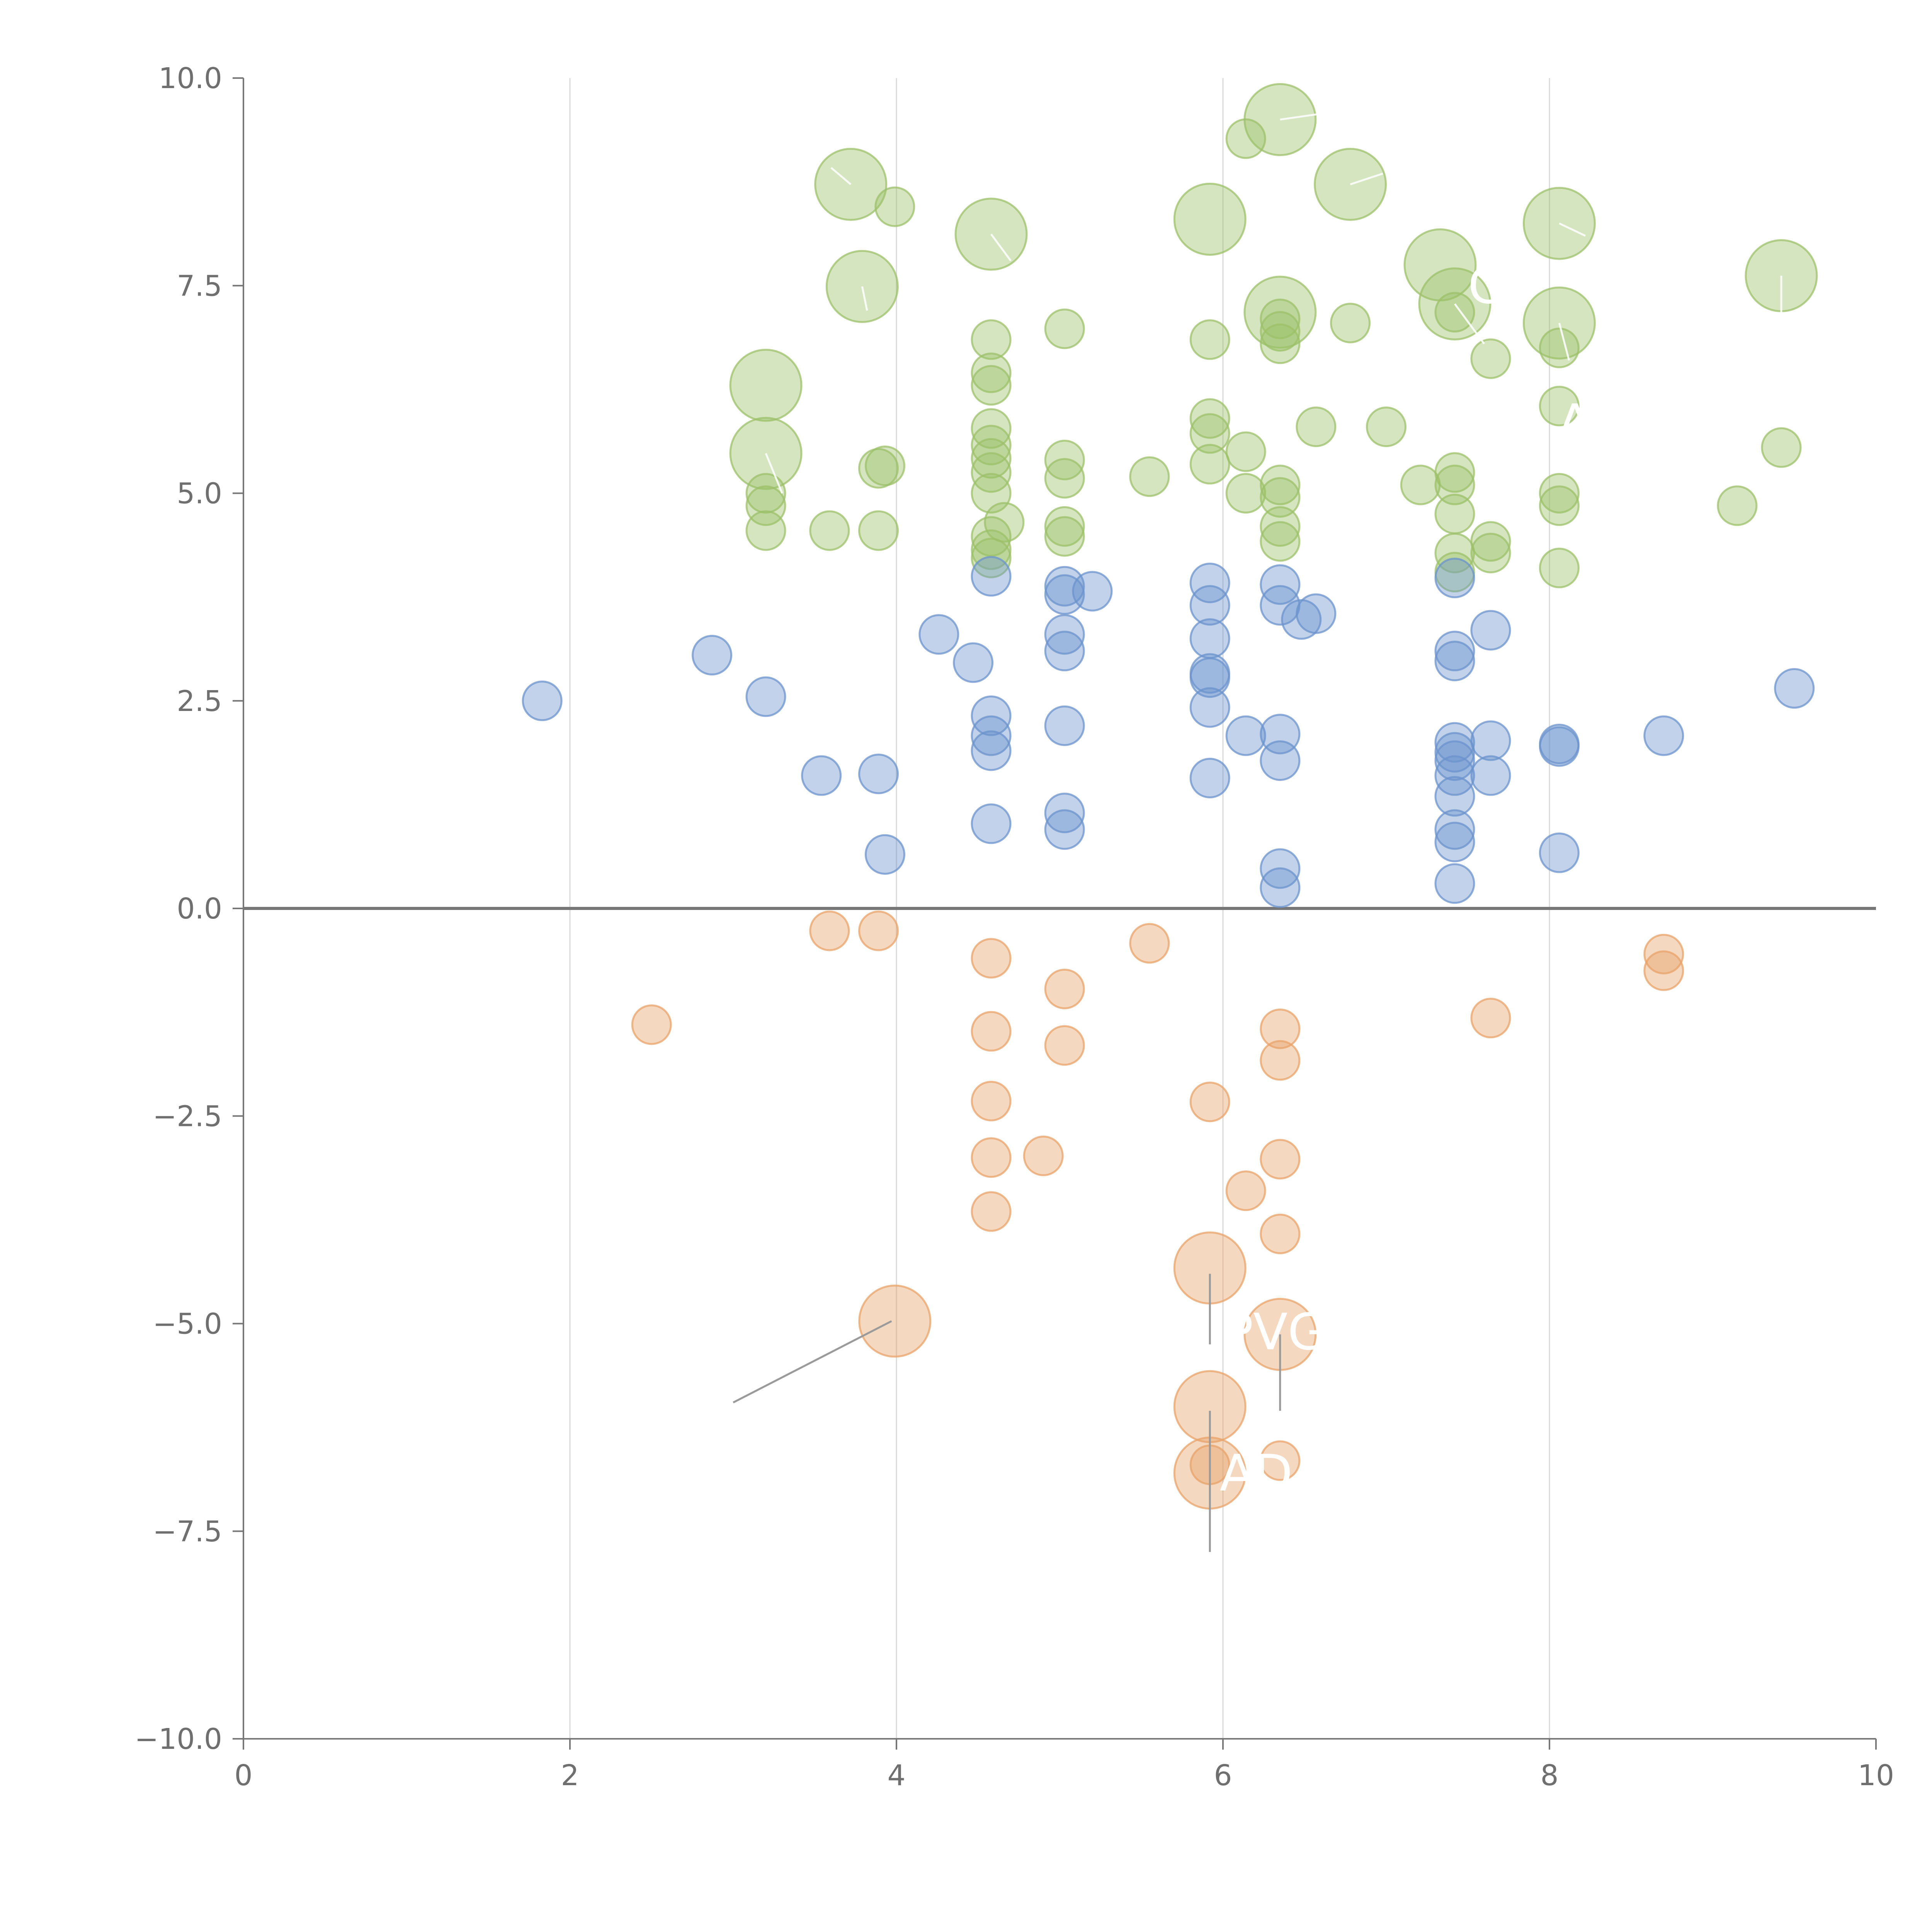  I want to click on x-tick-label: 6, so click(1223, 1775).